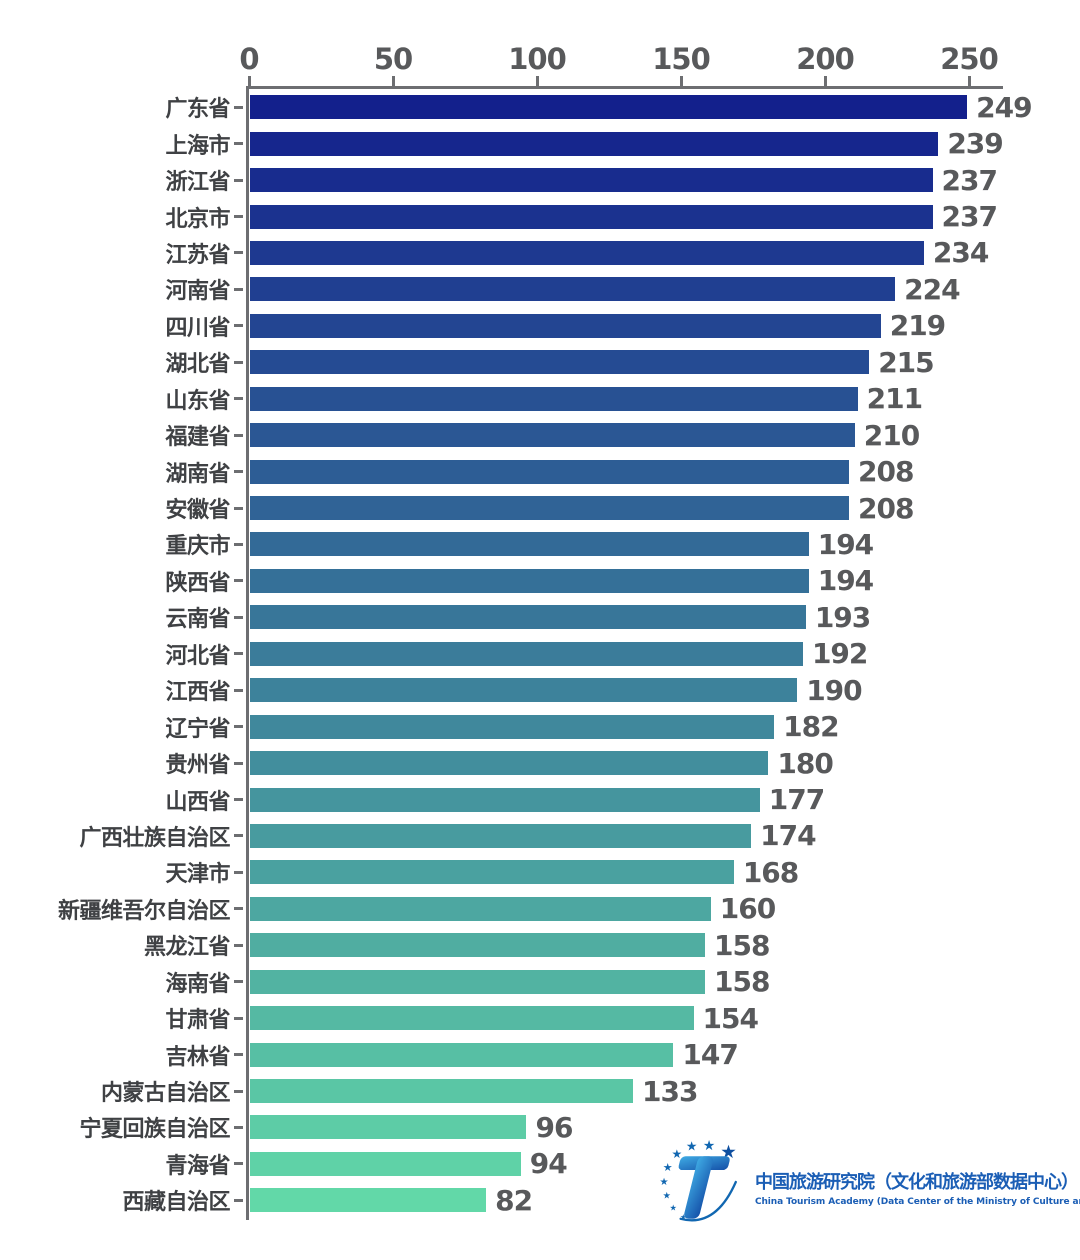 The height and width of the screenshot is (1260, 1080). I want to click on bar-row: 内蒙古自治区 133, so click(540, 1091).